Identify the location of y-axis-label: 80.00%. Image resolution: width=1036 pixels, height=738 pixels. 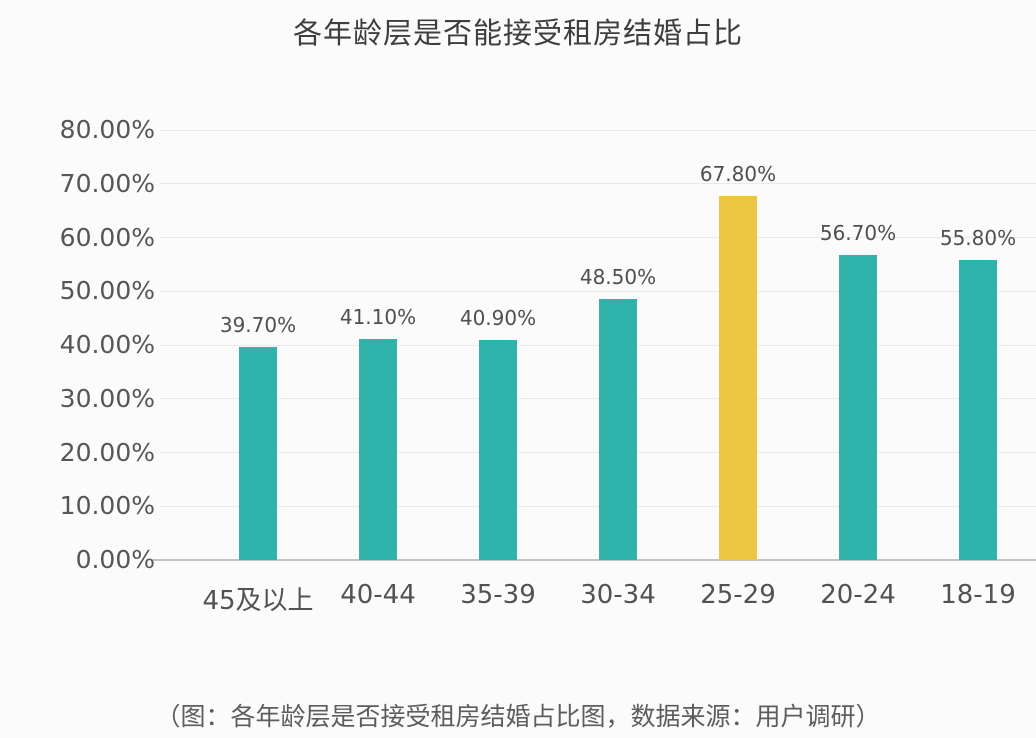
(107, 129).